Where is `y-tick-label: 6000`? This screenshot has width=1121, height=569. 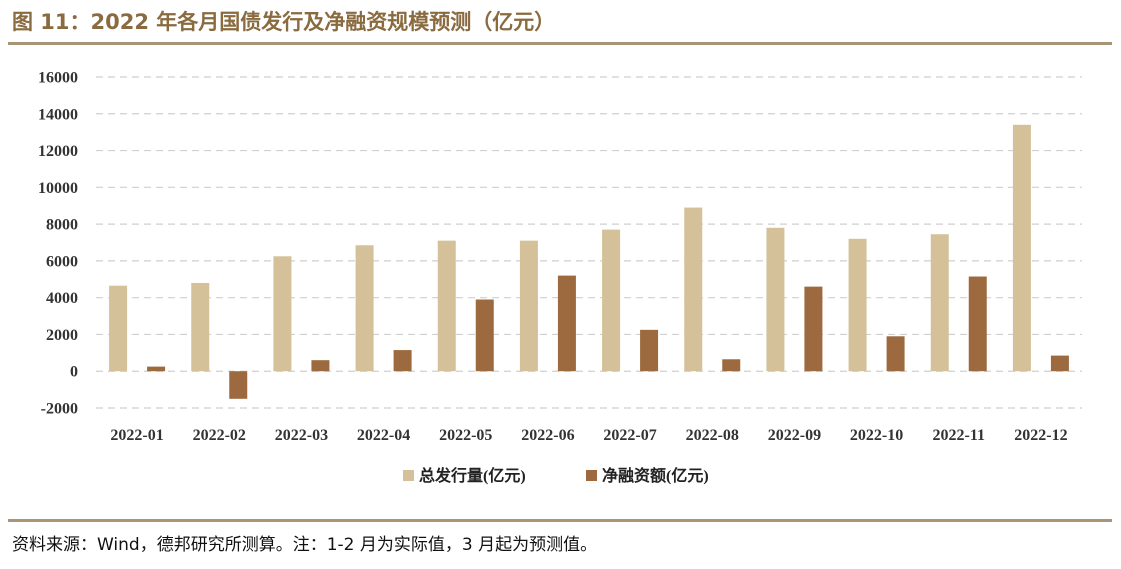
y-tick-label: 6000 is located at coordinates (62, 261).